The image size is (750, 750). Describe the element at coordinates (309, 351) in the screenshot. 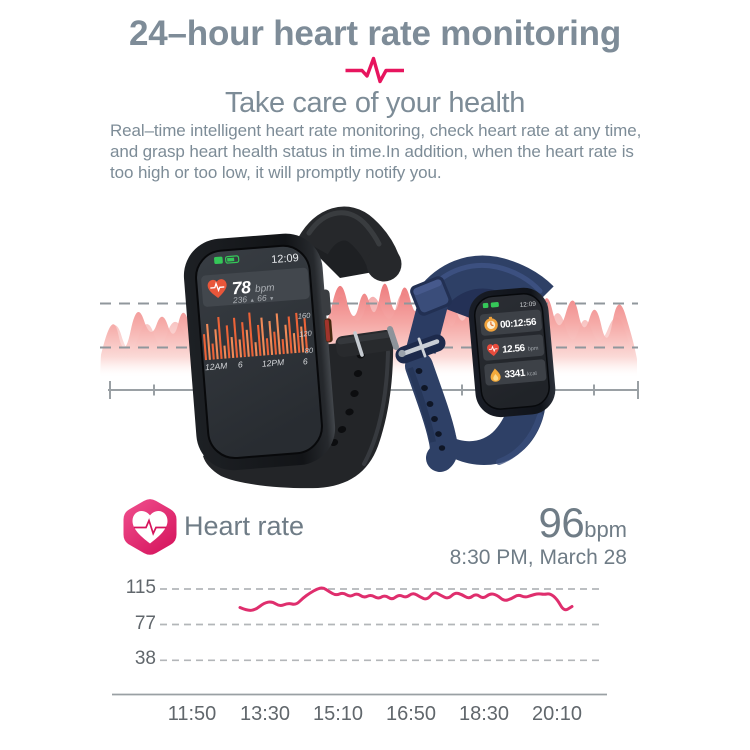

I see `svg-text: 80` at that location.